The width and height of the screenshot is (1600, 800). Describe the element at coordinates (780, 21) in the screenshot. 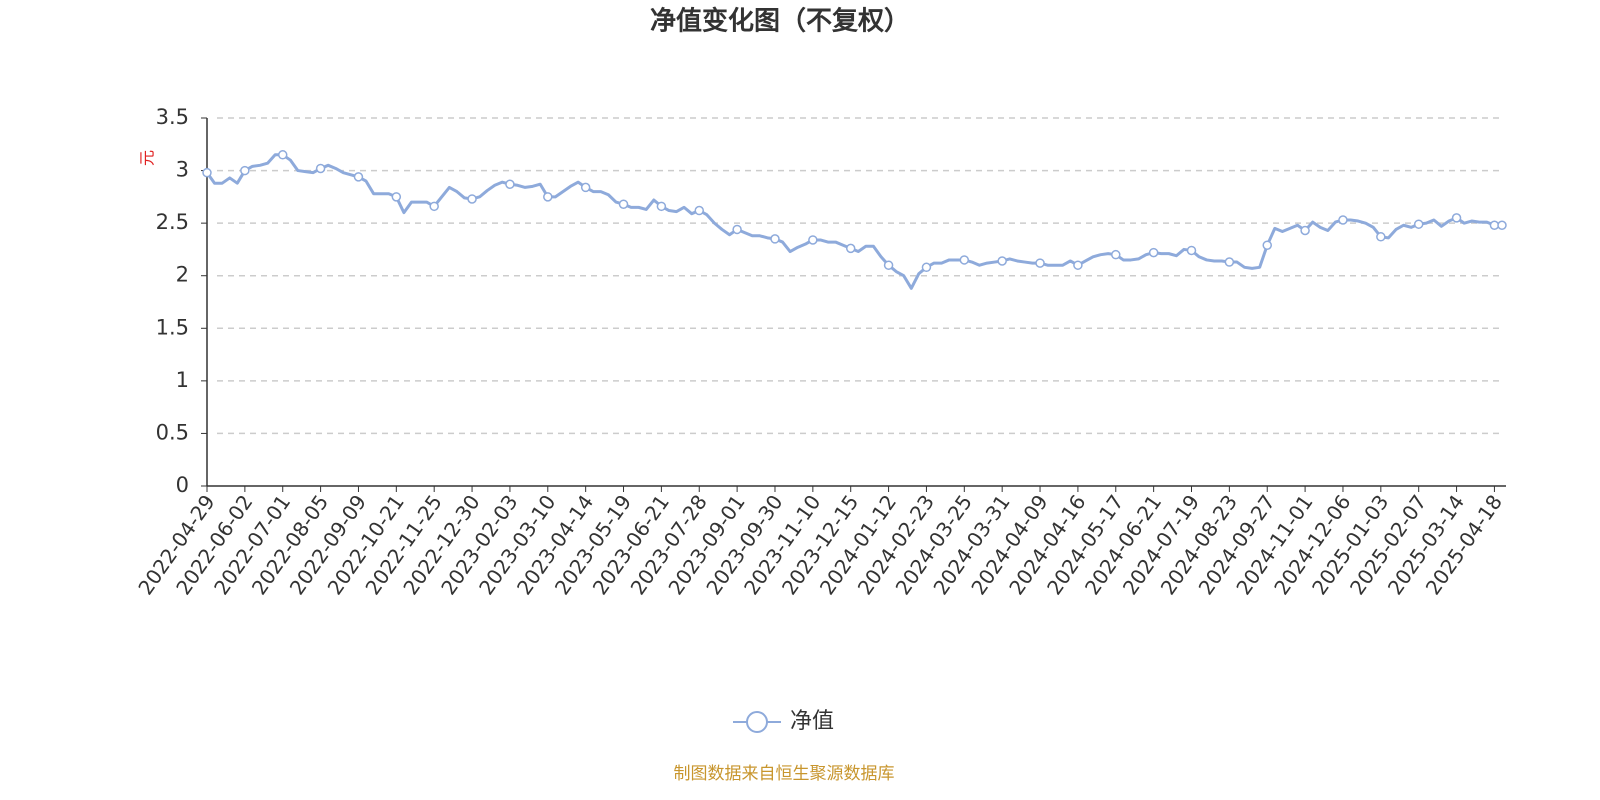

I see `chart-title: 净值变化图（不复权）` at that location.